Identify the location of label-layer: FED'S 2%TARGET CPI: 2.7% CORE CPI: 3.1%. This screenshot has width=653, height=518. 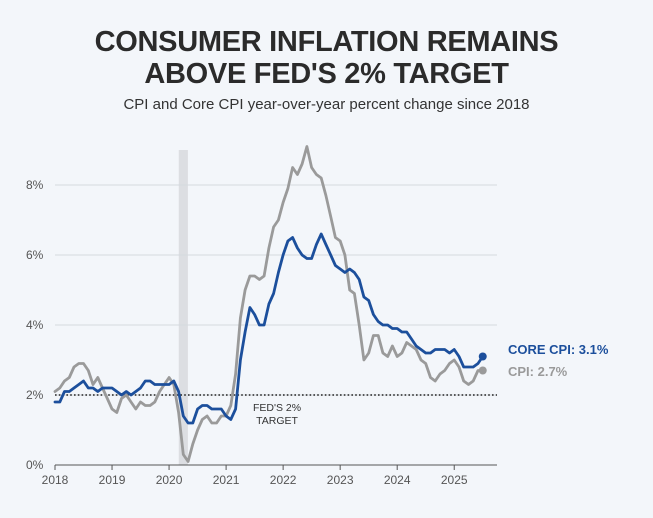
(431, 384).